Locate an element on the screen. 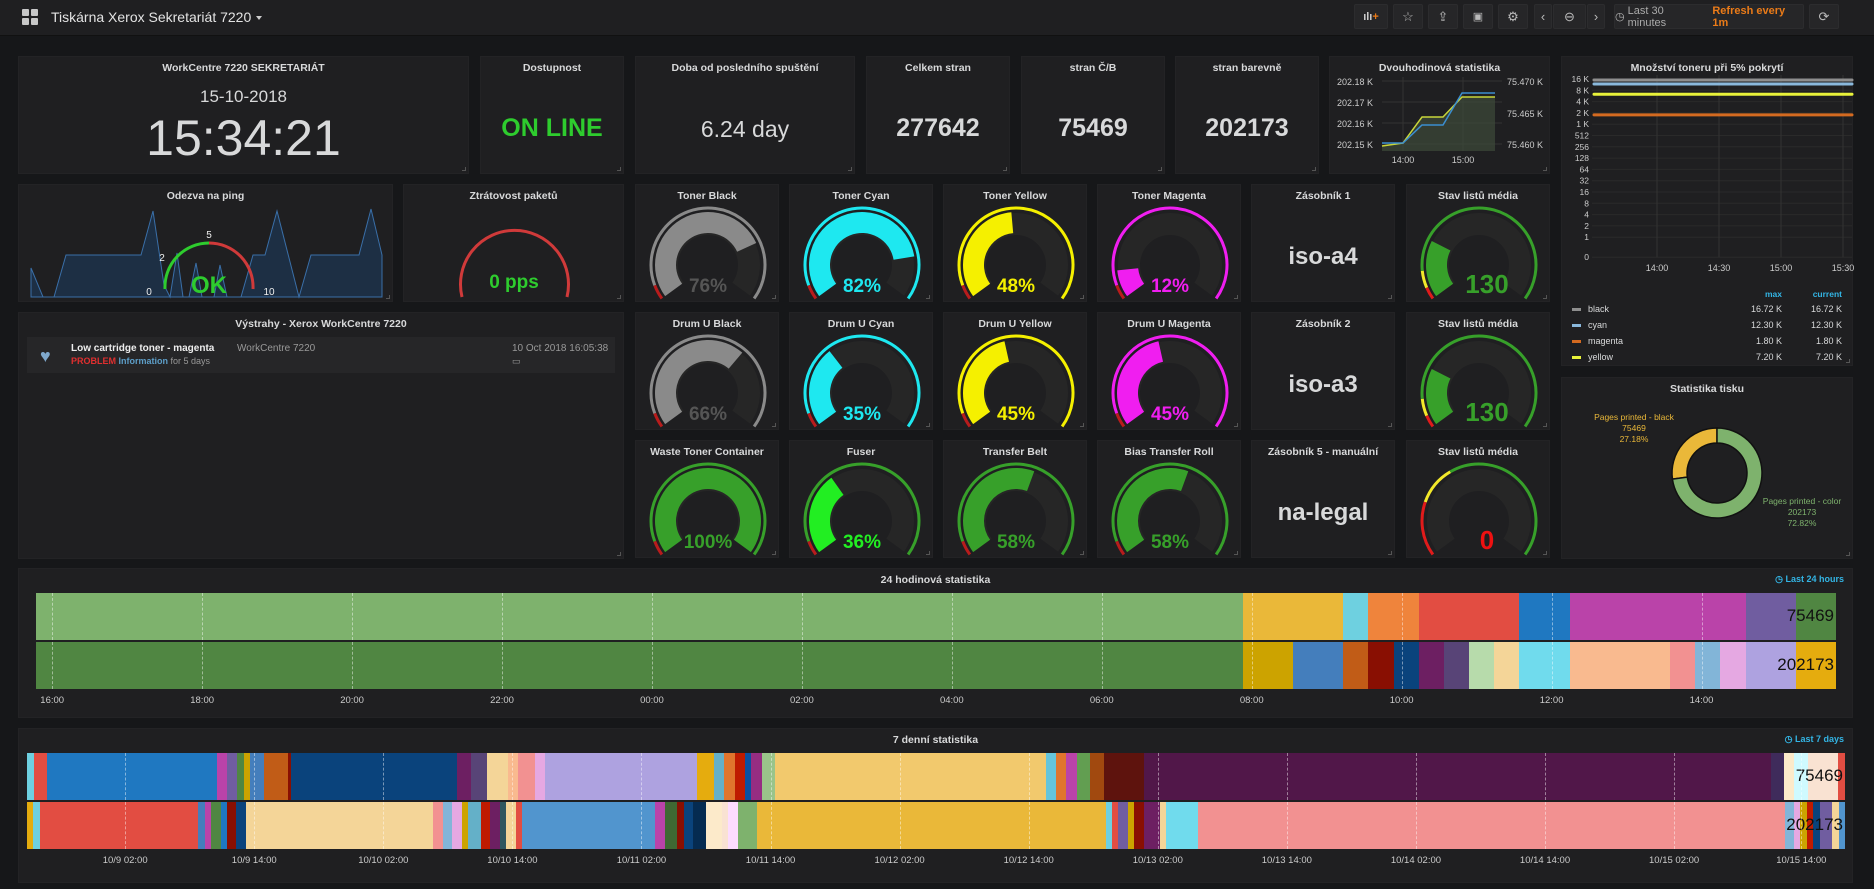 Image resolution: width=1874 pixels, height=889 pixels. pie-slice is located at coordinates (1694, 453).